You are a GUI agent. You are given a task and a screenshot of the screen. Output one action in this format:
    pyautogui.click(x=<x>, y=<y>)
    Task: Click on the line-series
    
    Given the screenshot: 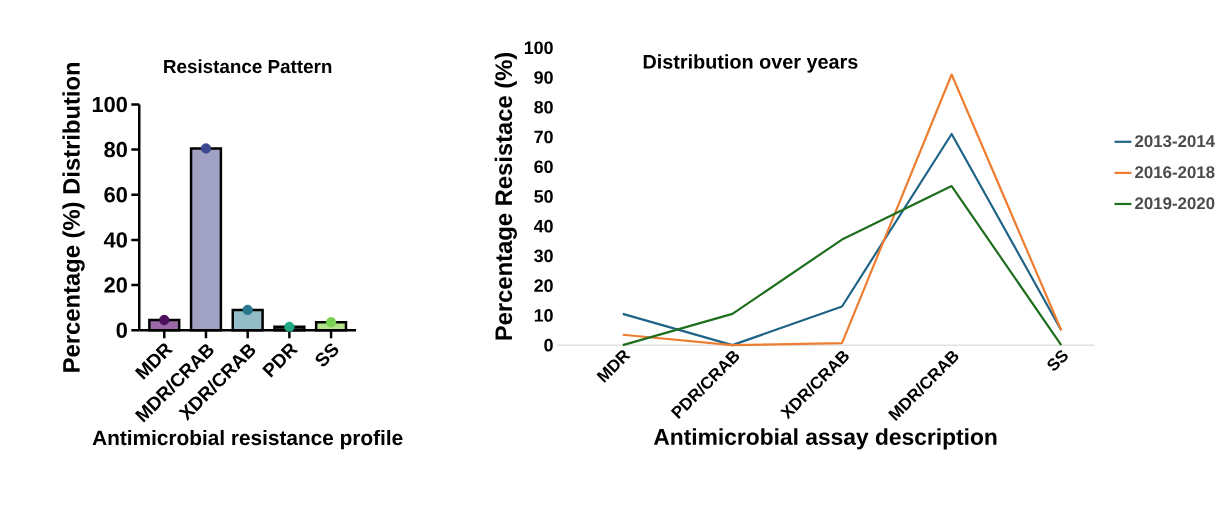 What is the action you would take?
    pyautogui.click(x=842, y=265)
    